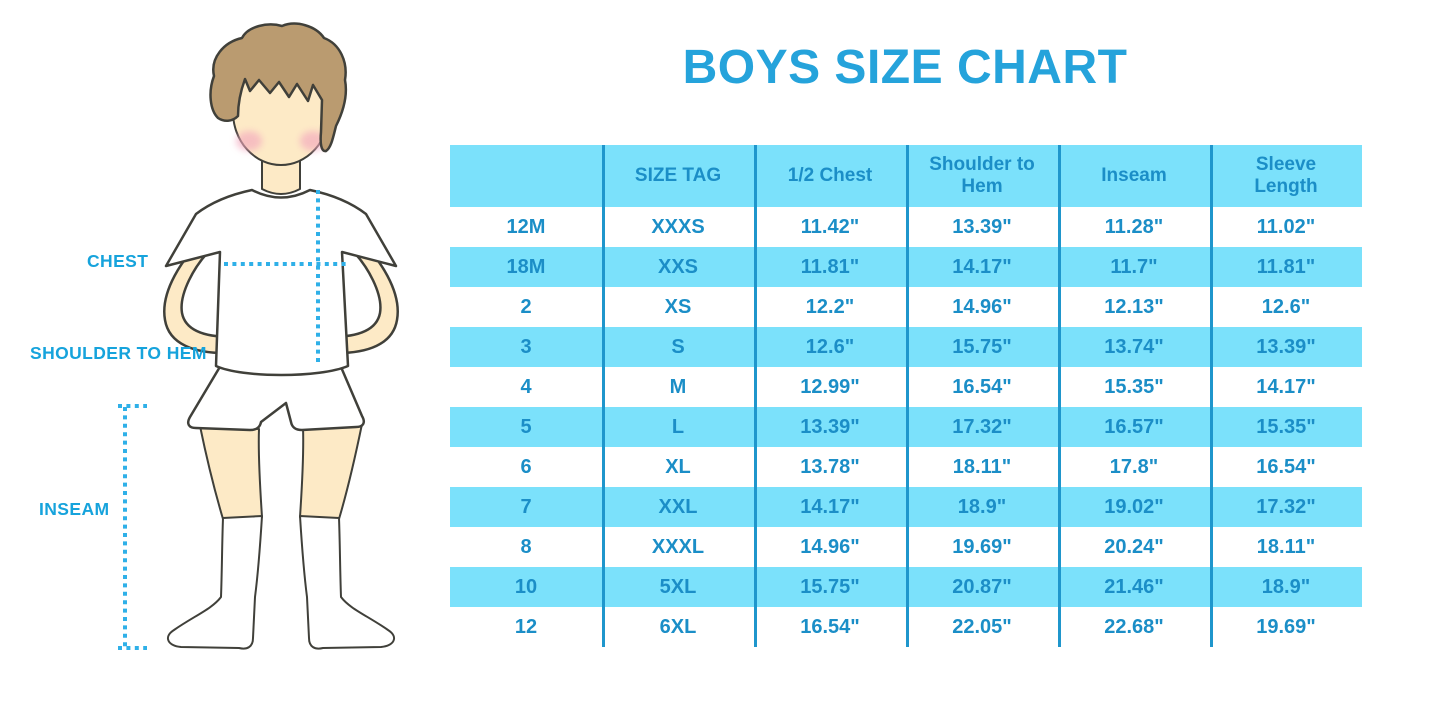  Describe the element at coordinates (1134, 347) in the screenshot. I see `value-cell: 13.74"` at that location.